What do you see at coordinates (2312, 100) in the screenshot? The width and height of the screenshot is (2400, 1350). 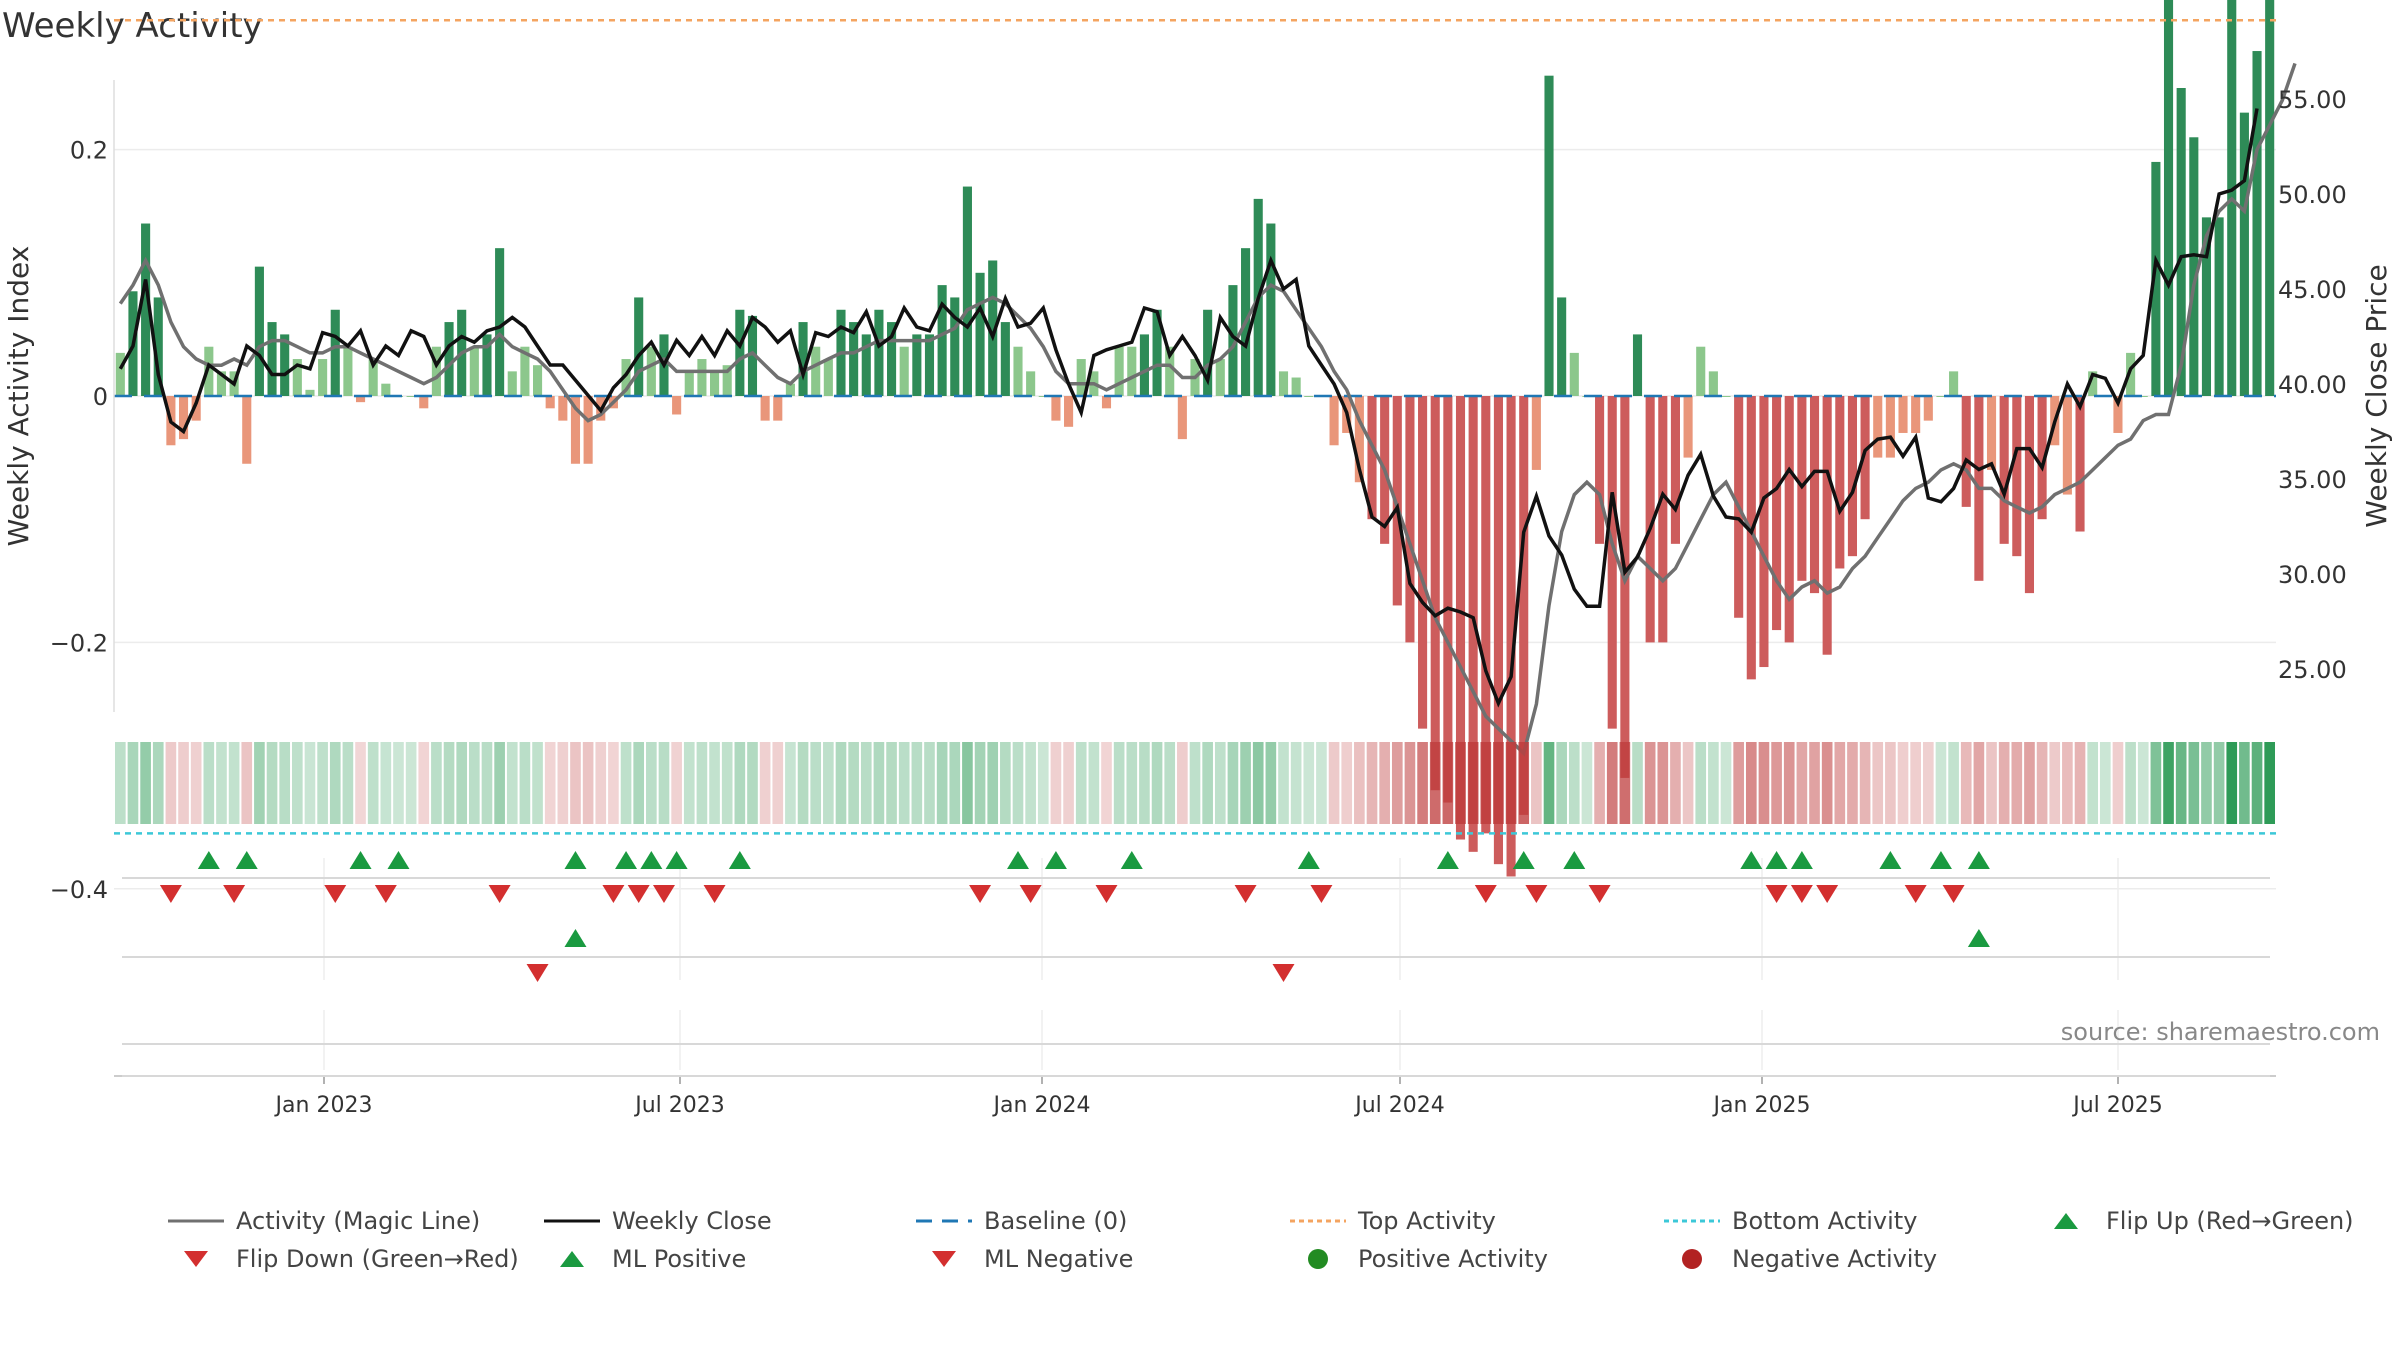 I see `y-tick-right: 55.00` at bounding box center [2312, 100].